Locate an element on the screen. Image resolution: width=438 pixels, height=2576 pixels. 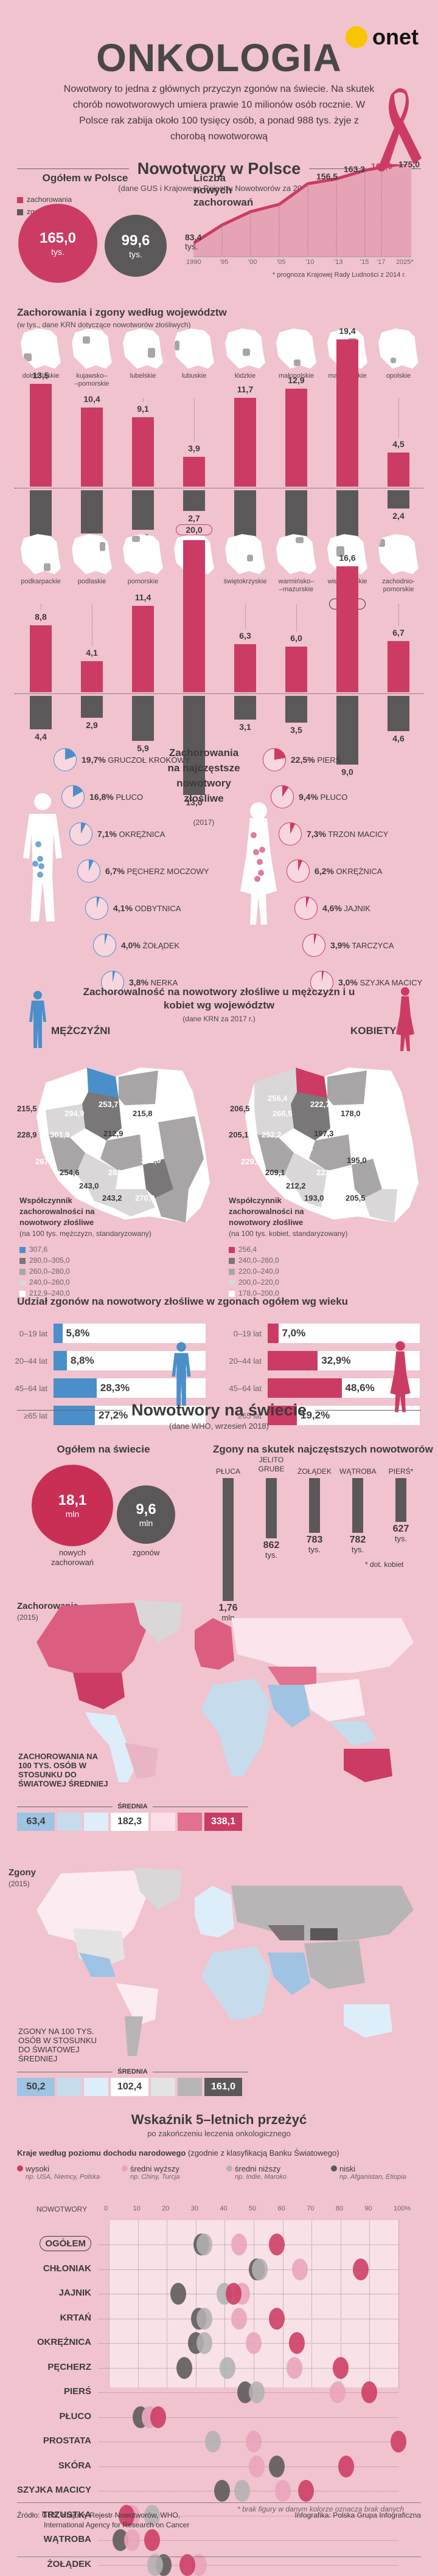
incidence-map-year: (2015) is located at coordinates (27, 1617).